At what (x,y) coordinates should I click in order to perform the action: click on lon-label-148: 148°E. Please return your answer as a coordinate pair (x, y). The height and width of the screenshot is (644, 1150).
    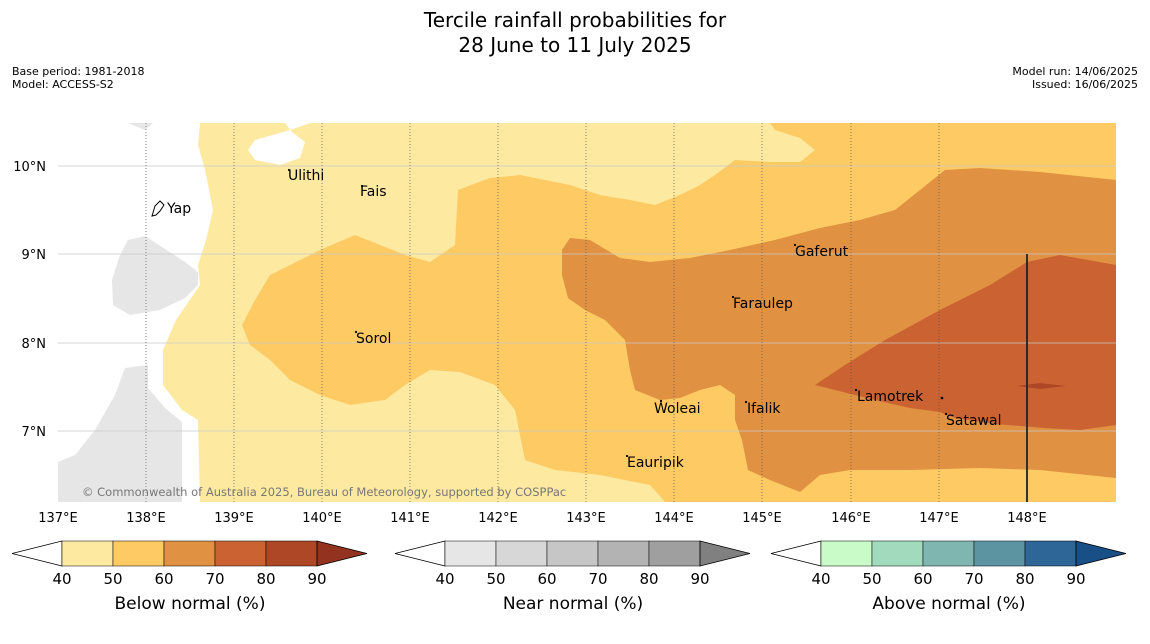
    Looking at the image, I should click on (1027, 518).